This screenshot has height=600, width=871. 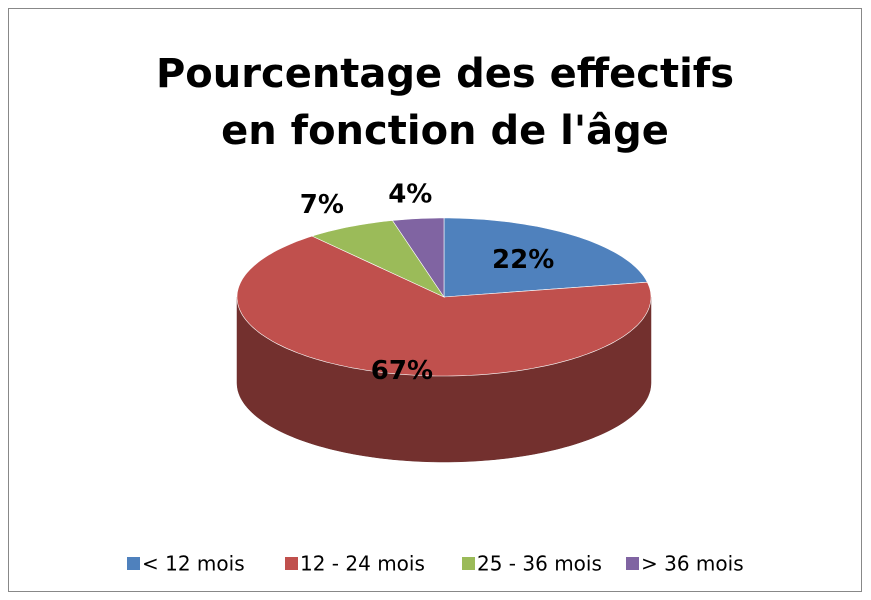 I want to click on data-label: 7%, so click(x=322, y=205).